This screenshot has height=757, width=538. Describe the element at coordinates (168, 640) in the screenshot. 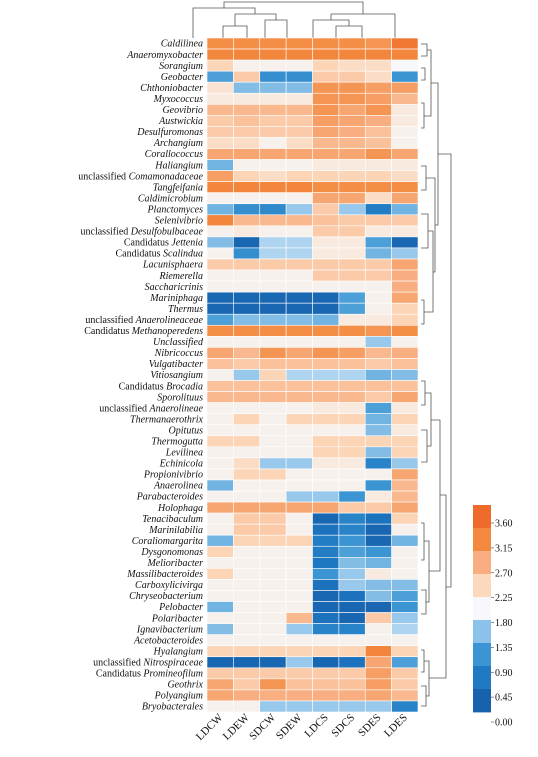

I see `row-label-name: Acetobacteroides` at that location.